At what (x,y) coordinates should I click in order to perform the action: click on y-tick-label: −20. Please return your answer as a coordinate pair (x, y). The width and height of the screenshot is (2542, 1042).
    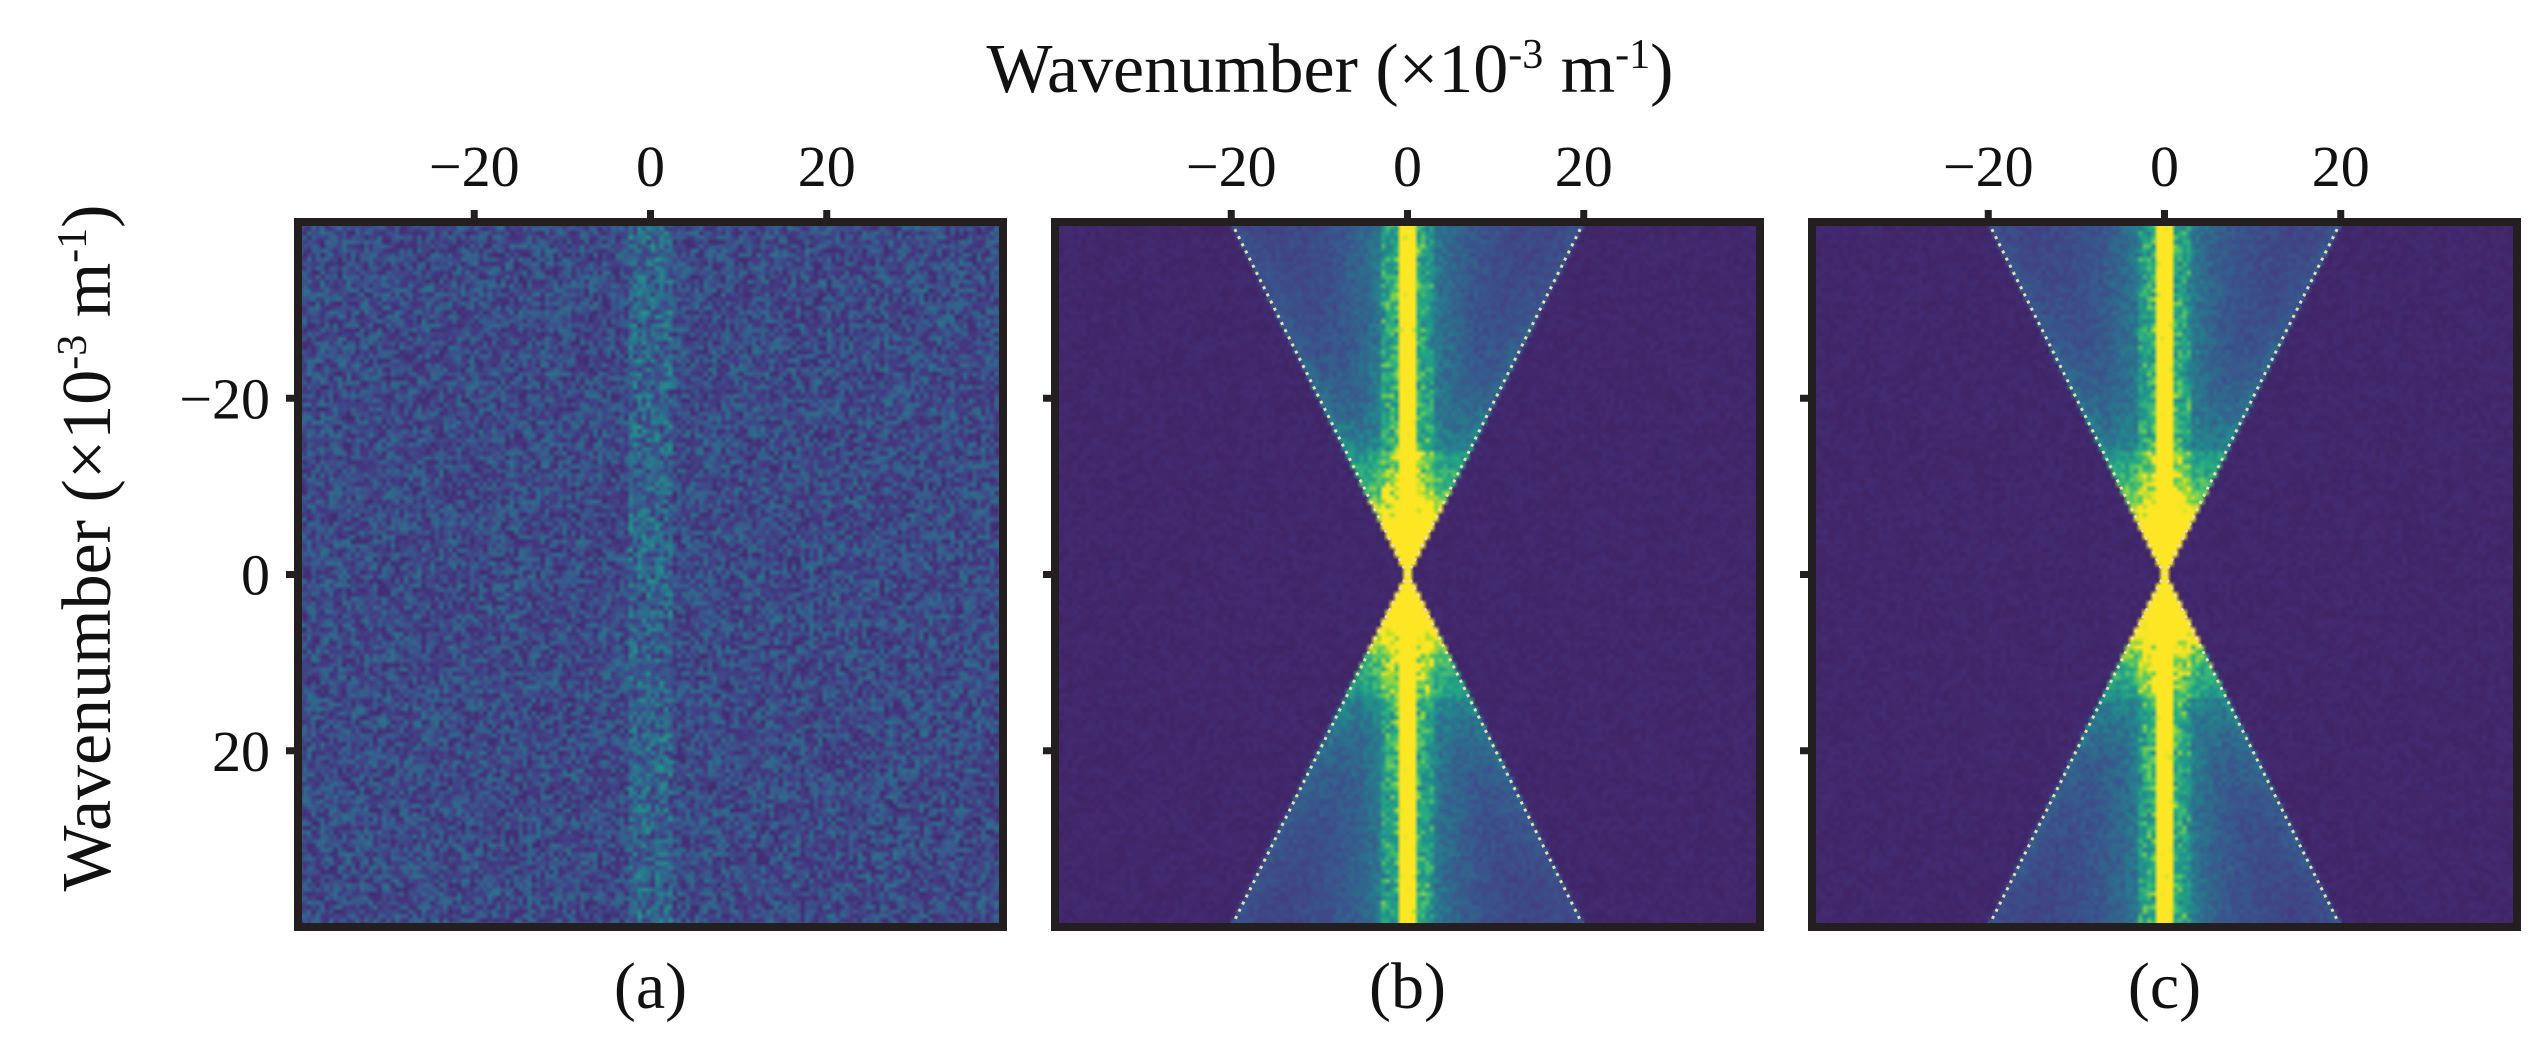
    Looking at the image, I should click on (224, 398).